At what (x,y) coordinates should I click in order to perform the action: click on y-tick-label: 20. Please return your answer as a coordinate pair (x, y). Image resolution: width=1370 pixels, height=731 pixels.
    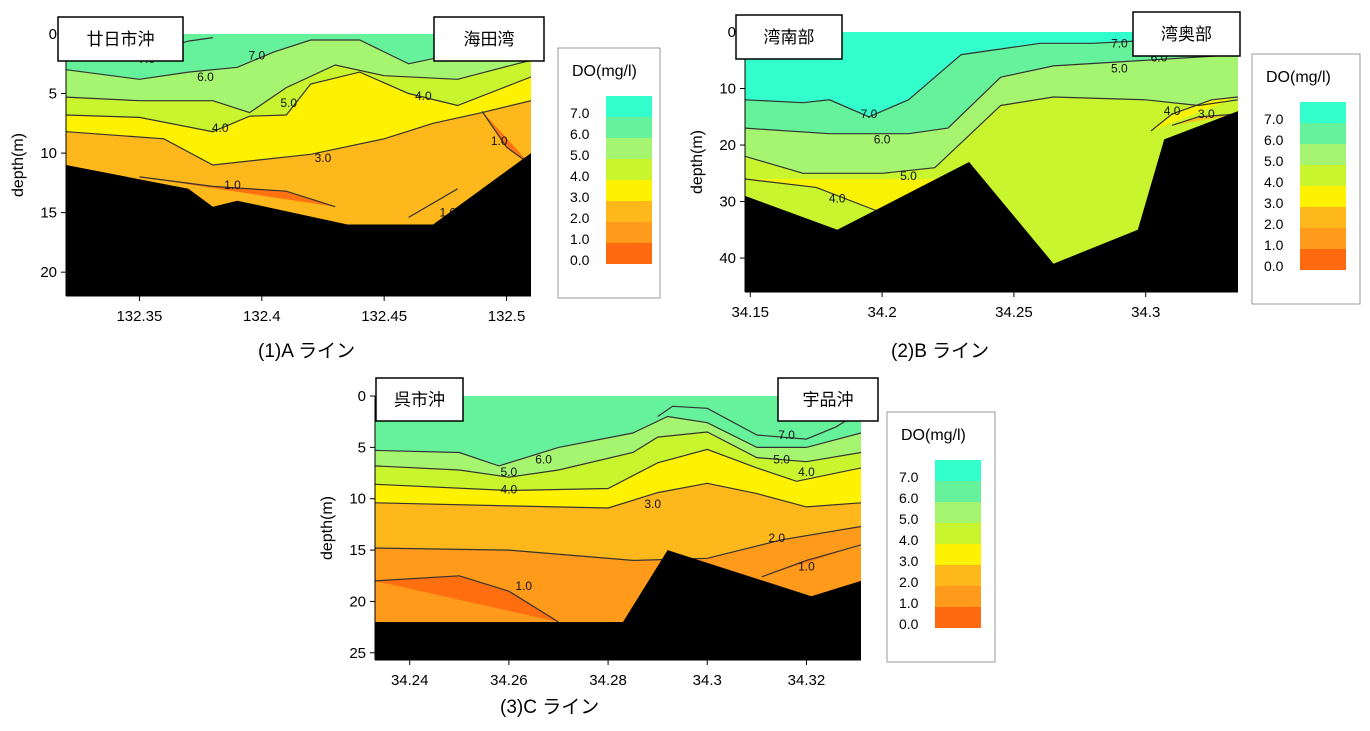
    Looking at the image, I should click on (48, 272).